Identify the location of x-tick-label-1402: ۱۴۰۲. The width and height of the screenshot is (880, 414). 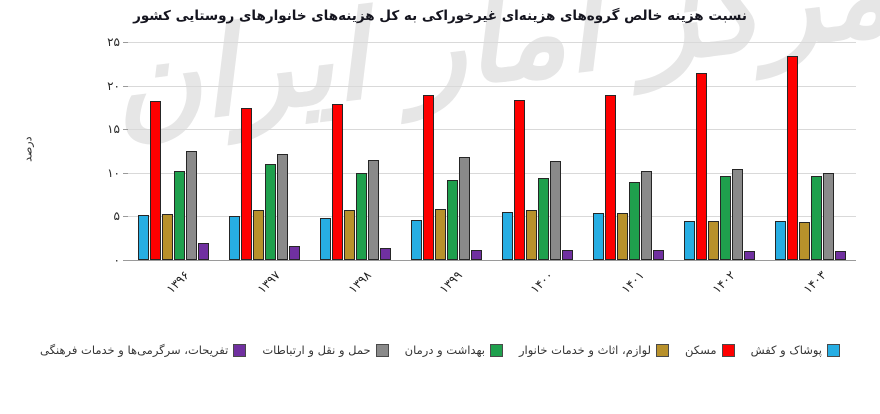
(723, 282).